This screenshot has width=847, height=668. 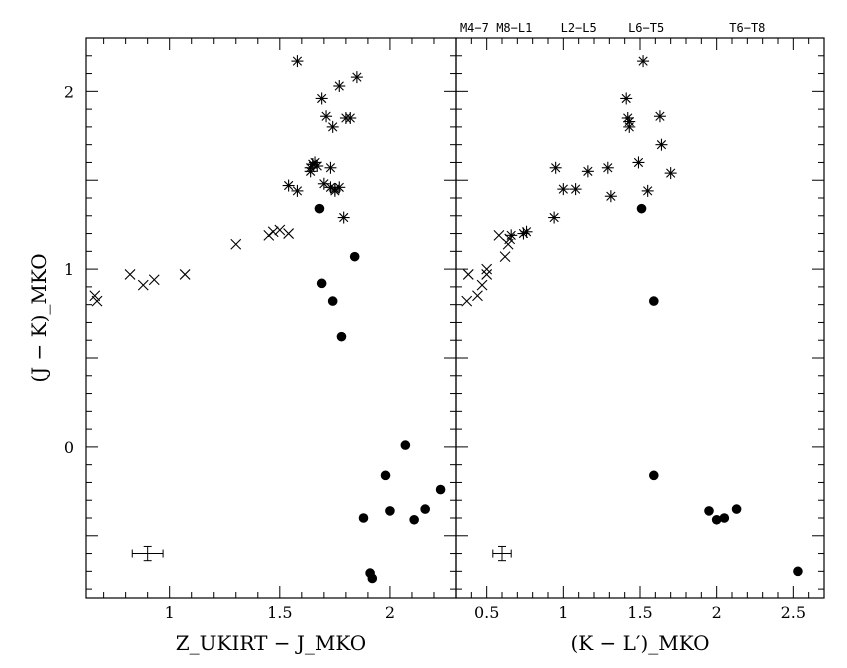 I want to click on left-y-axis-title: (J − K)_MKO, so click(x=39, y=317).